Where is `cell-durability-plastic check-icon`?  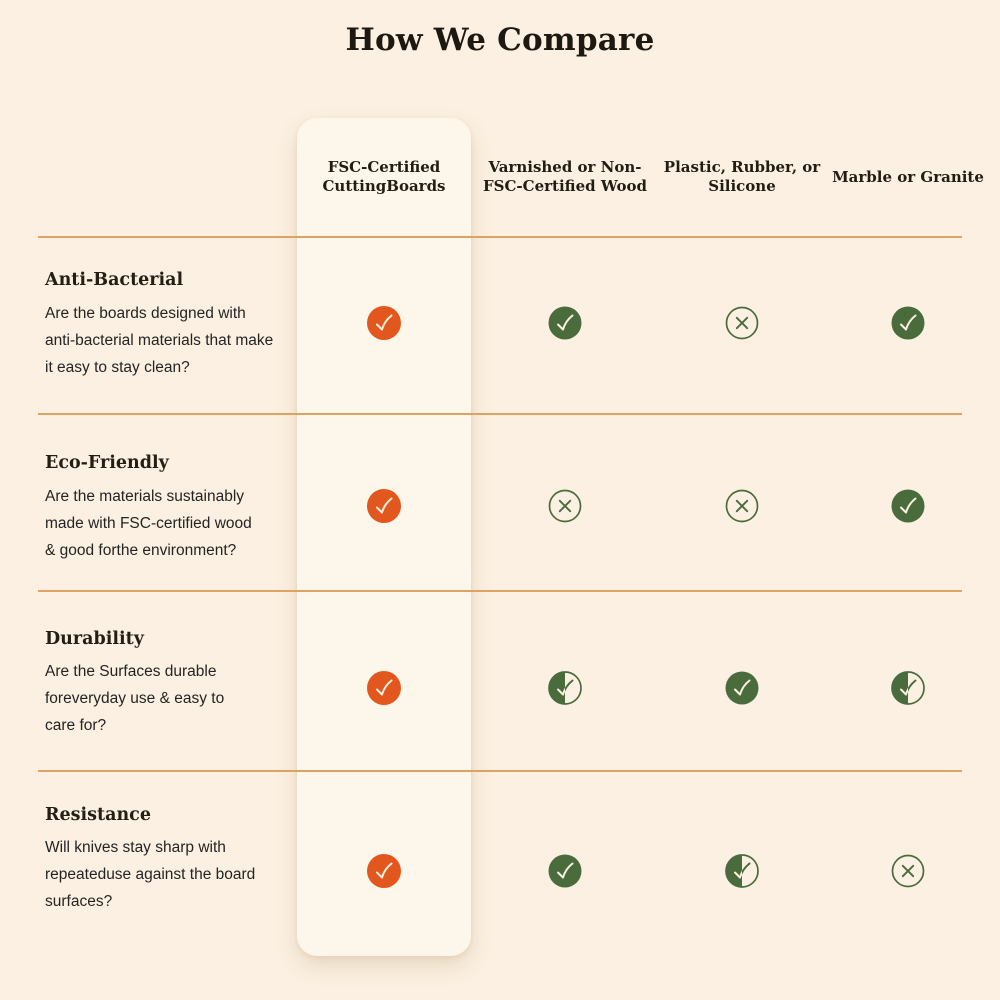
cell-durability-plastic check-icon is located at coordinates (742, 688).